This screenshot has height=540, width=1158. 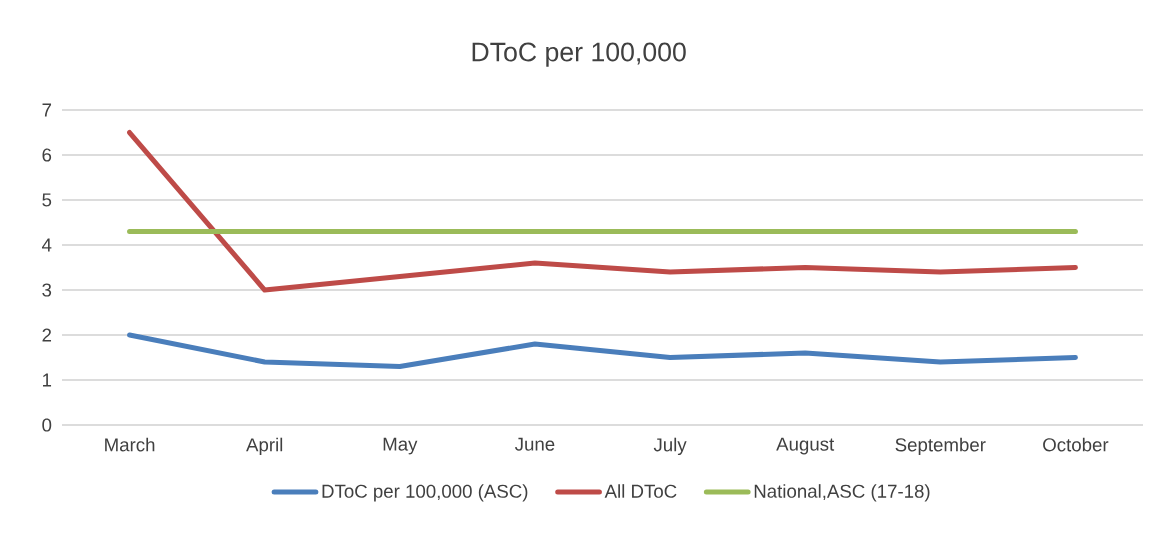 What do you see at coordinates (640, 491) in the screenshot?
I see `legend-label: All DToC` at bounding box center [640, 491].